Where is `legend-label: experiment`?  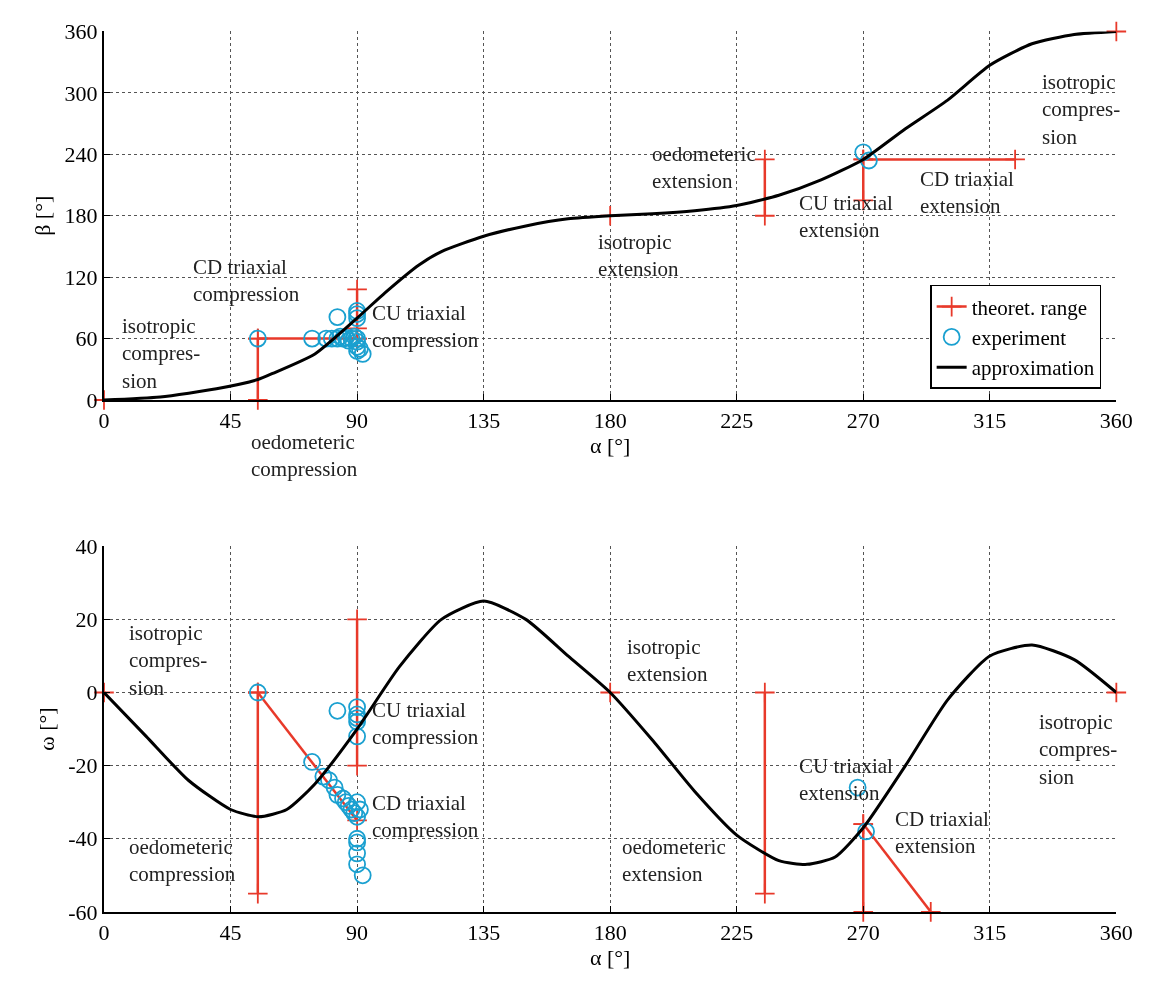
legend-label: experiment is located at coordinates (1019, 338).